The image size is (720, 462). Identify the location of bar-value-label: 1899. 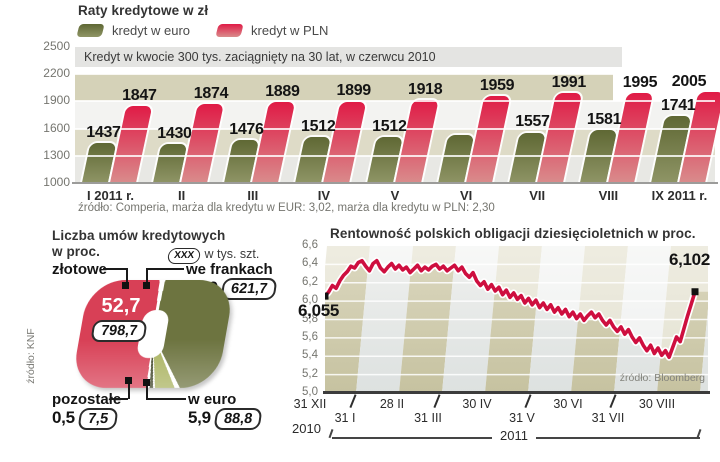
(354, 91).